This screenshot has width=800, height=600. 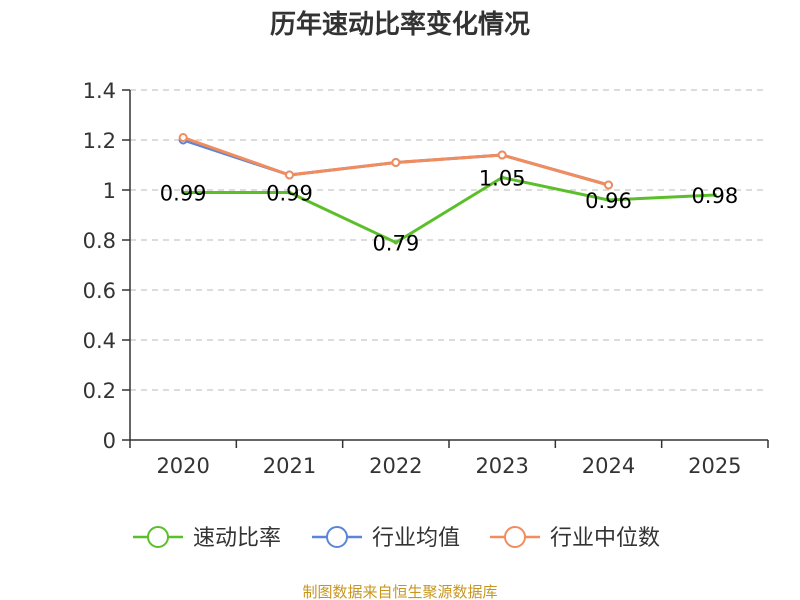 I want to click on legend-item-2: 行业中位数, so click(x=575, y=538).